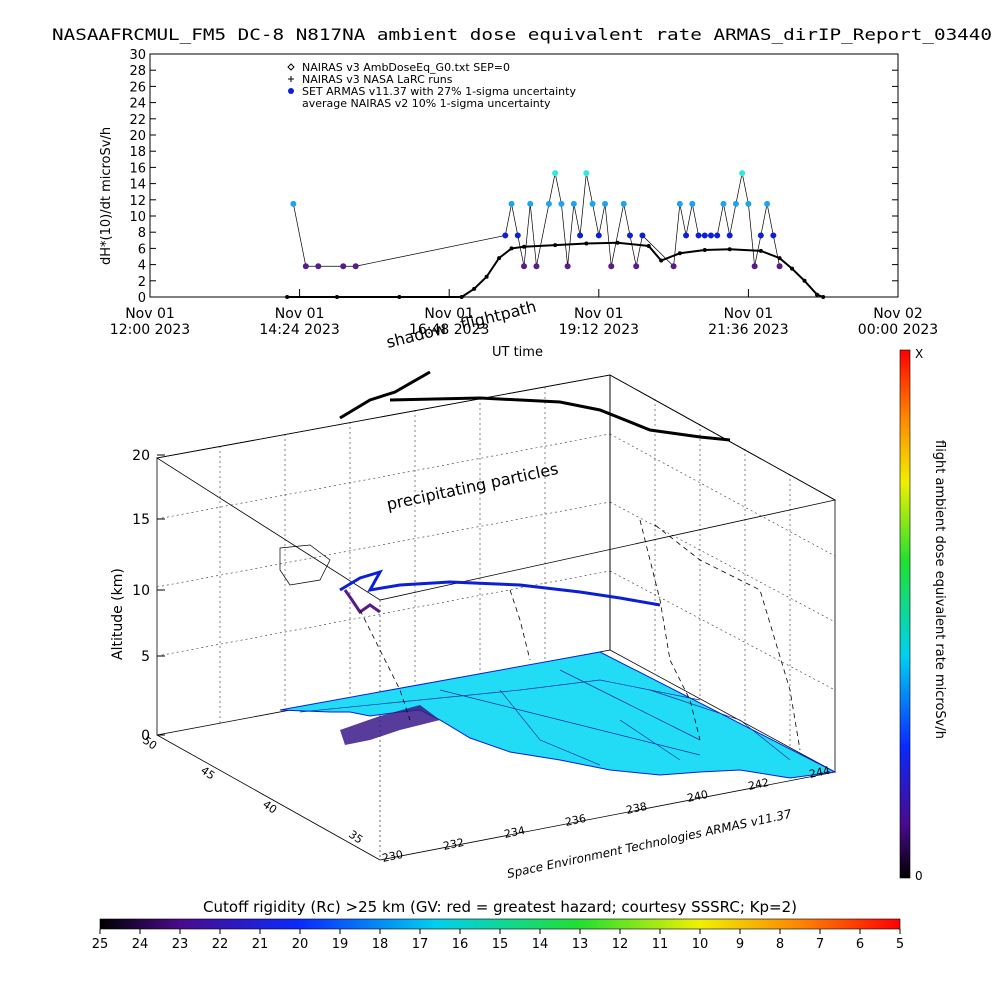 This screenshot has width=1000, height=1004. What do you see at coordinates (860, 944) in the screenshot?
I see `cutoff-tick-label: 6` at bounding box center [860, 944].